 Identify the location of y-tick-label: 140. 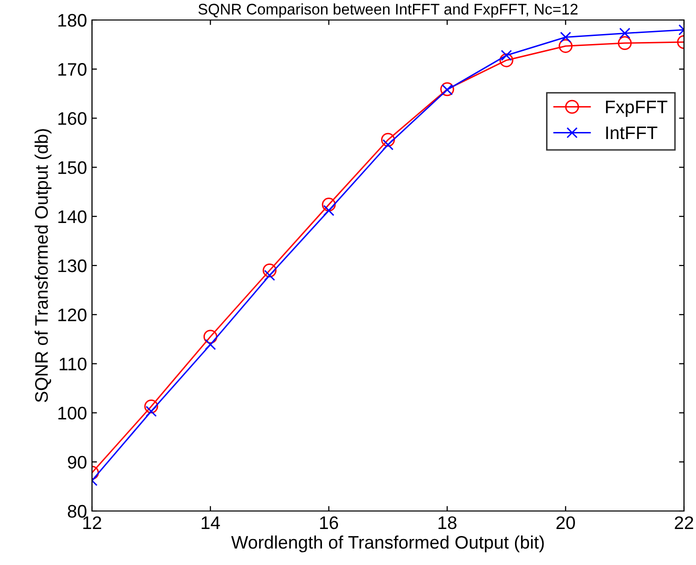
(72, 217).